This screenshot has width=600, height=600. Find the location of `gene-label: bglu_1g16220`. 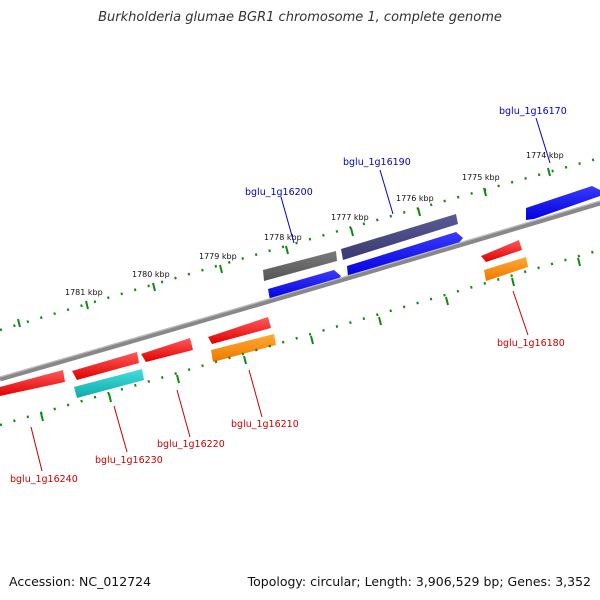

gene-label: bglu_1g16220 is located at coordinates (191, 444).